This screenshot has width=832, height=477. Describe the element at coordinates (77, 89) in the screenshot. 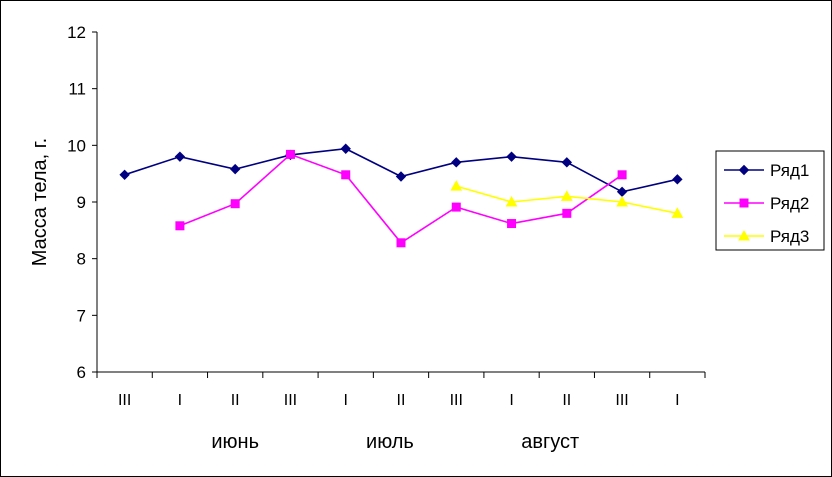

I see `y-tick-label: 11` at that location.